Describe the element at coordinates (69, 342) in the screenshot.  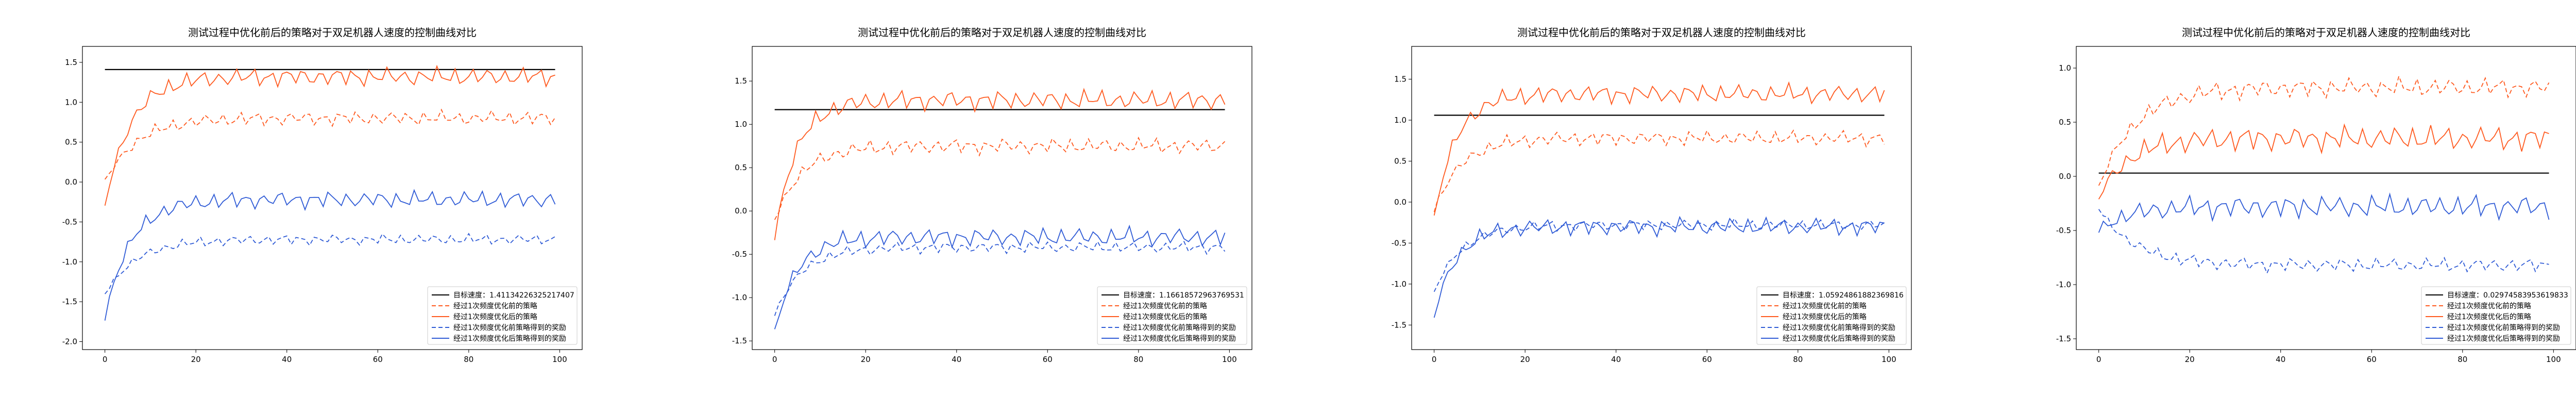
I see `y-tick-label: -2.0` at that location.